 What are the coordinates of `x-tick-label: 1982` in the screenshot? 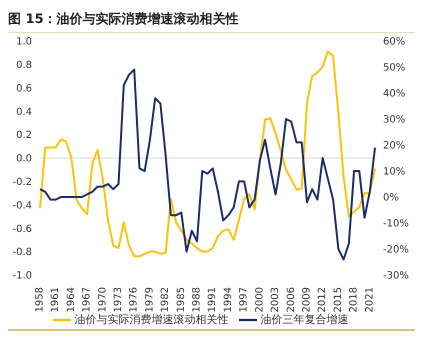 It's located at (166, 299).